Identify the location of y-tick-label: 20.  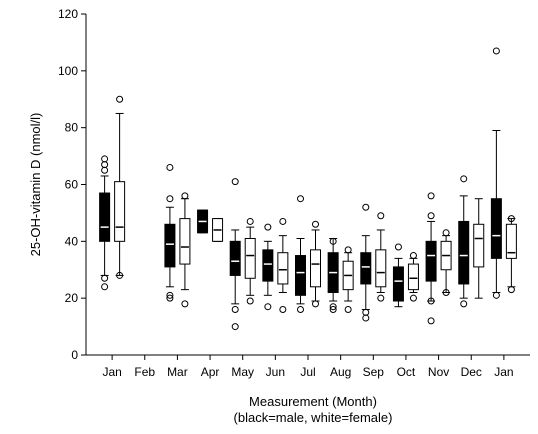
(72, 298).